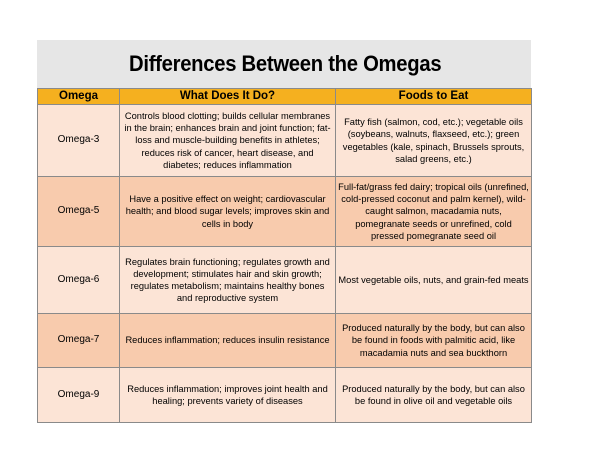  I want to click on table-header-row: Omega What Does It Do? Foods to Eat, so click(284, 96).